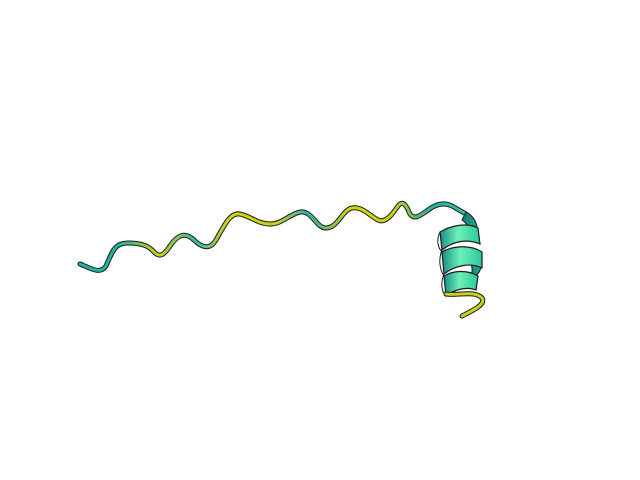 Image resolution: width=640 pixels, height=480 pixels. I want to click on c-terminal-tail, so click(464, 305).